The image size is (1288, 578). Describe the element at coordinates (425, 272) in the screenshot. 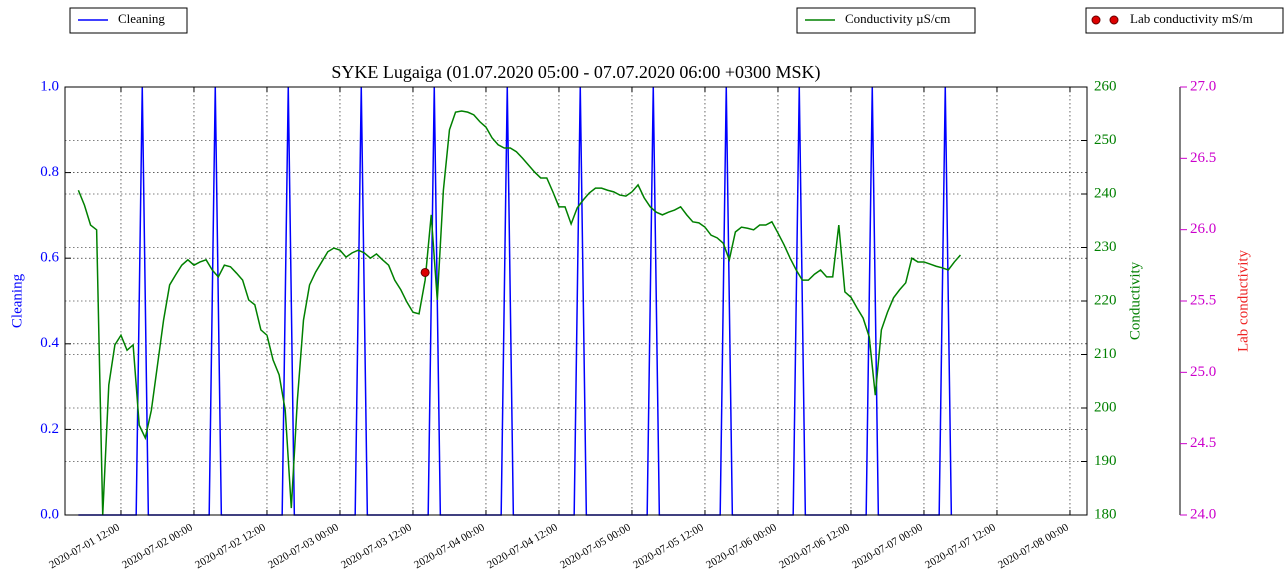

I see `lab-point` at that location.